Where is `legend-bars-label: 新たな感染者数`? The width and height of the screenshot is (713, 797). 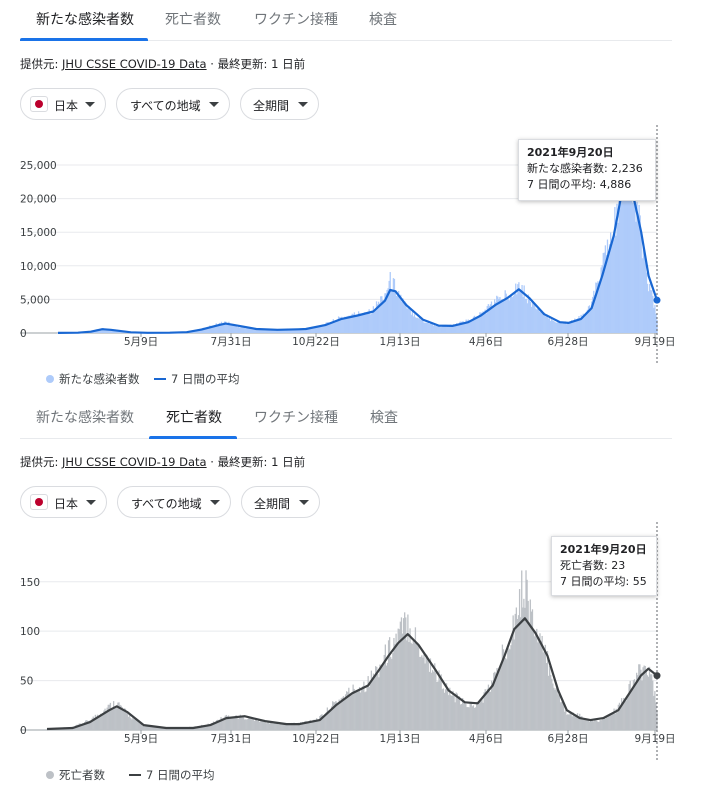 legend-bars-label: 新たな感染者数 is located at coordinates (99, 379).